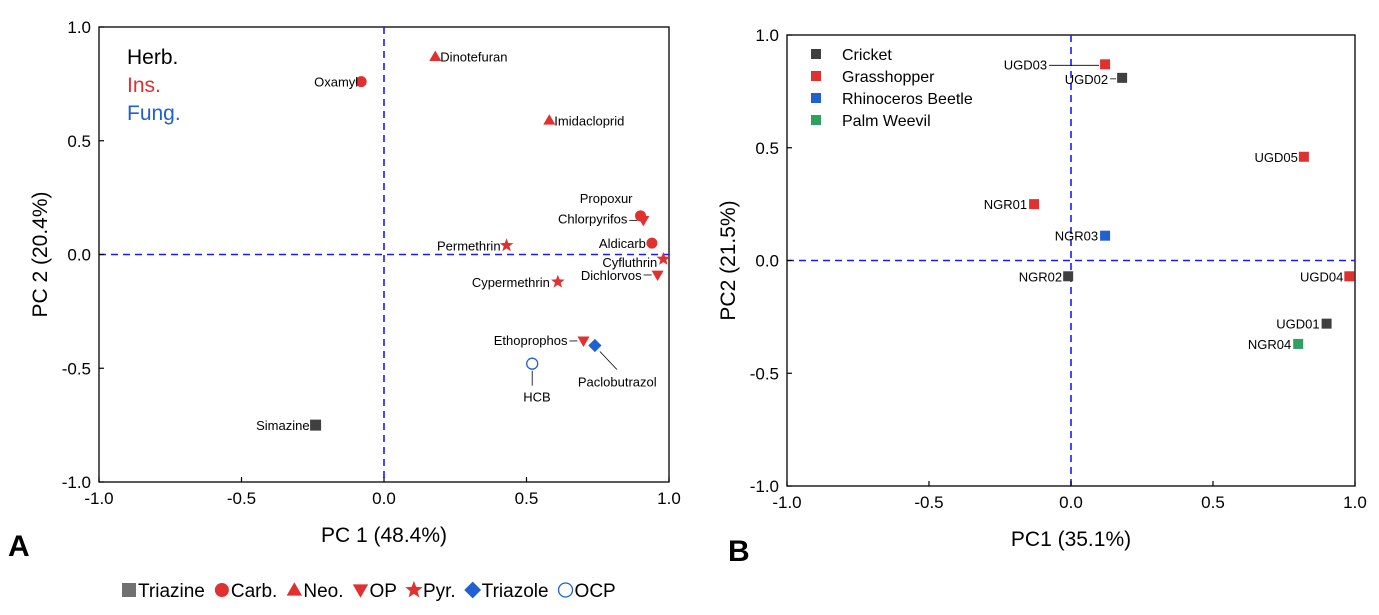 This screenshot has height=615, width=1379. I want to click on point-label-simazine: Simazine, so click(282, 425).